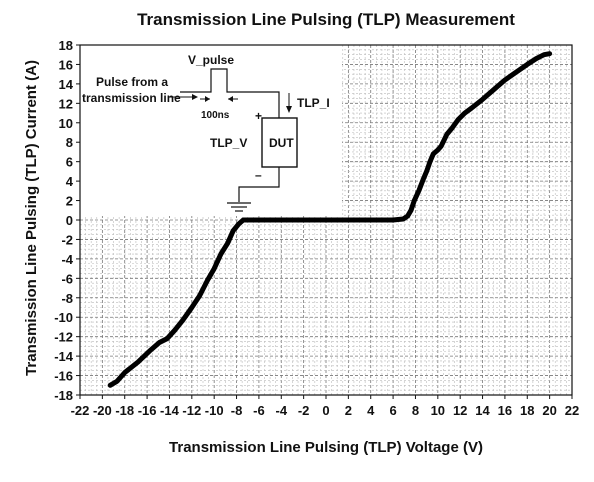 The width and height of the screenshot is (594, 482). I want to click on tlp-i-label: TLP_I, so click(313, 103).